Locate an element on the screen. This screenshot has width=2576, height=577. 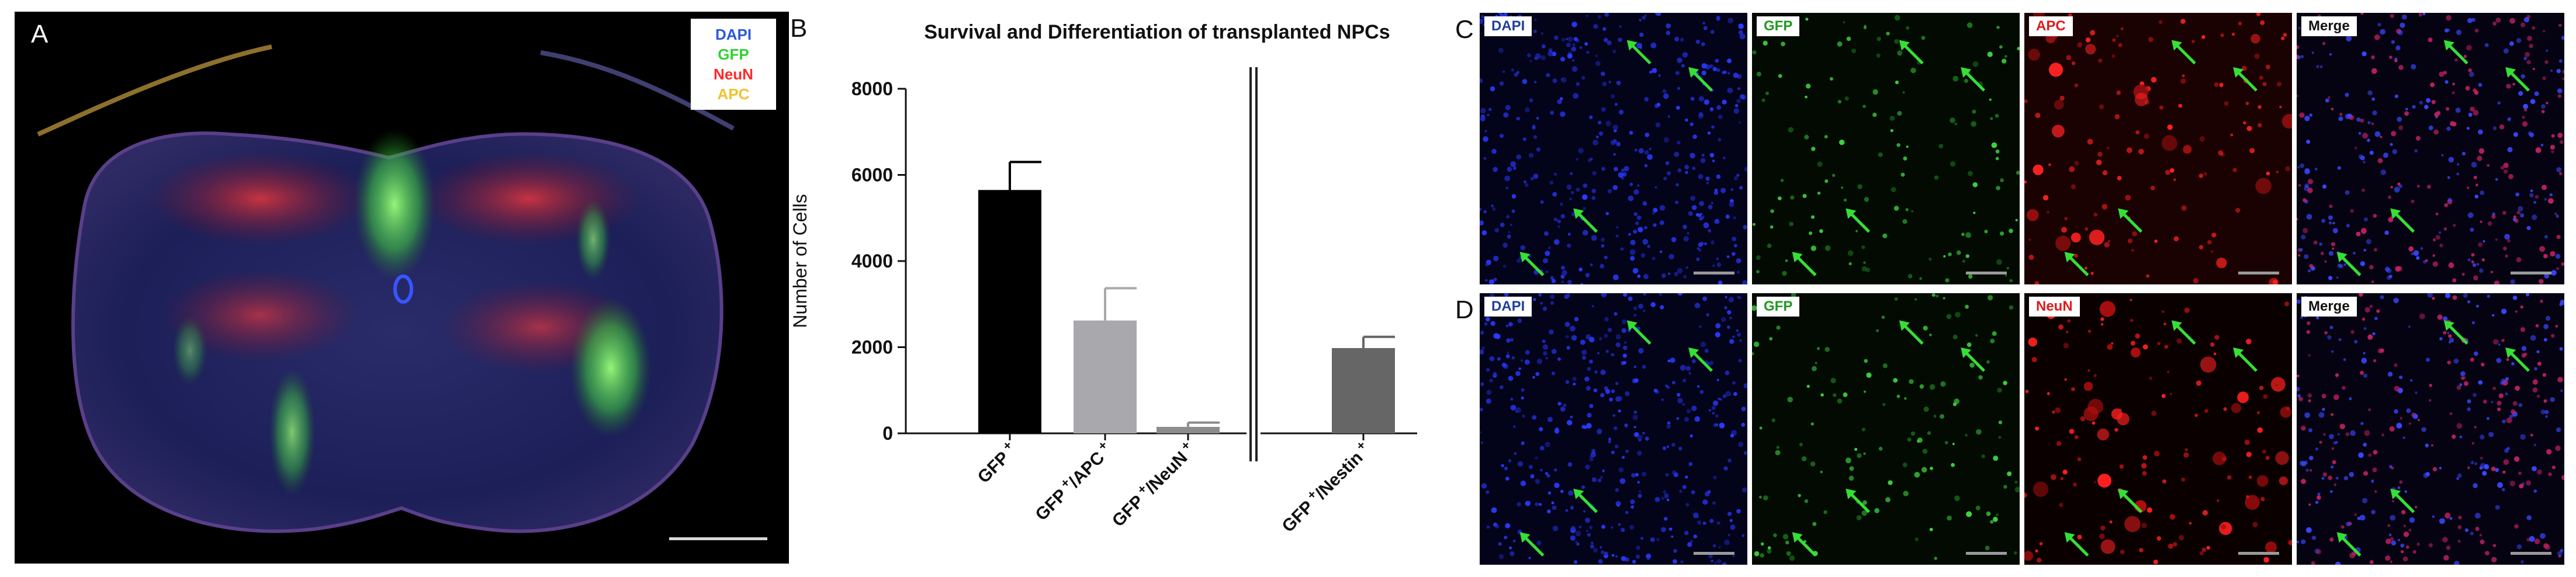
x-category-label: GFP + is located at coordinates (996, 462).